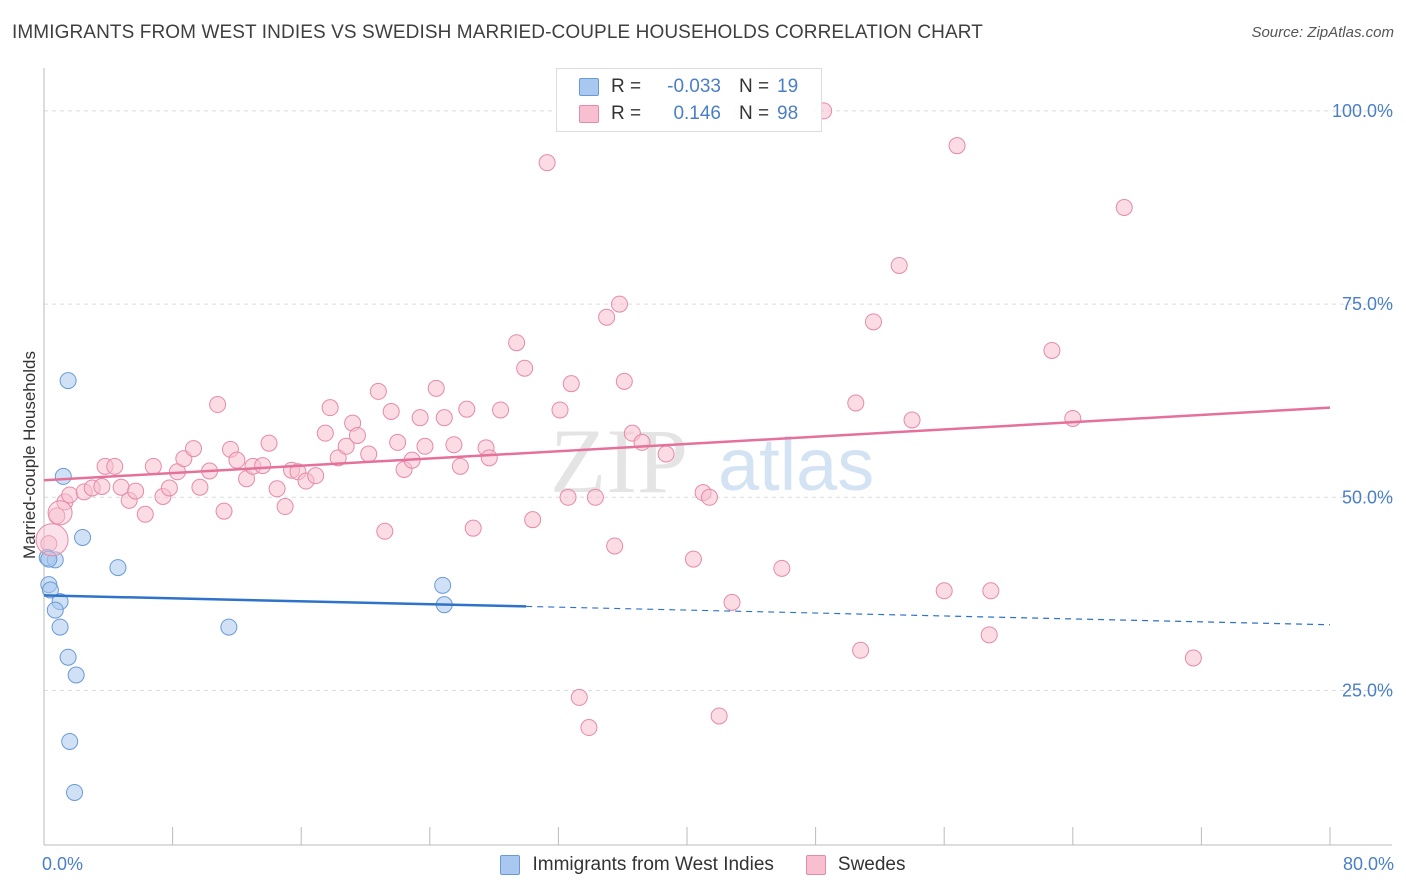 This screenshot has width=1406, height=892. Describe the element at coordinates (687, 444) in the screenshot. I see `trend-line-swedes` at that location.